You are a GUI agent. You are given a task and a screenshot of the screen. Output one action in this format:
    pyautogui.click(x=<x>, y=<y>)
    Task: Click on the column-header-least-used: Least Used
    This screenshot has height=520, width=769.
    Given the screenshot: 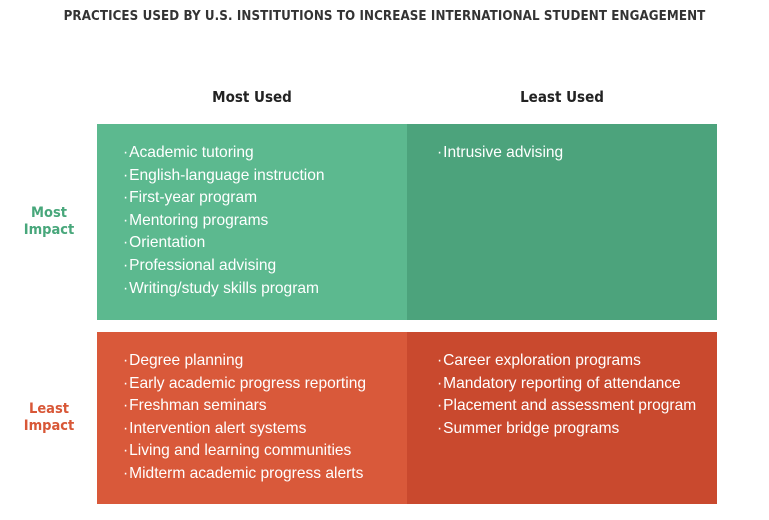 What is the action you would take?
    pyautogui.click(x=562, y=97)
    